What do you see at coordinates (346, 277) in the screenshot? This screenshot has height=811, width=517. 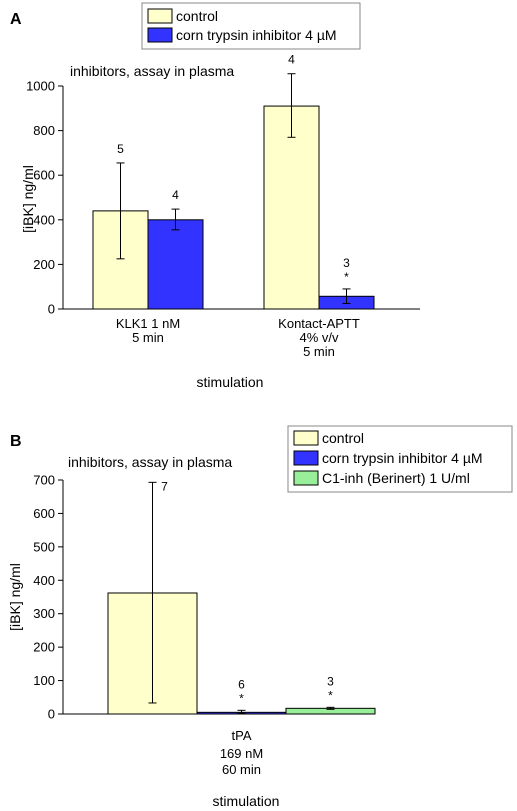 I see `panel-a-significance-label: *` at bounding box center [346, 277].